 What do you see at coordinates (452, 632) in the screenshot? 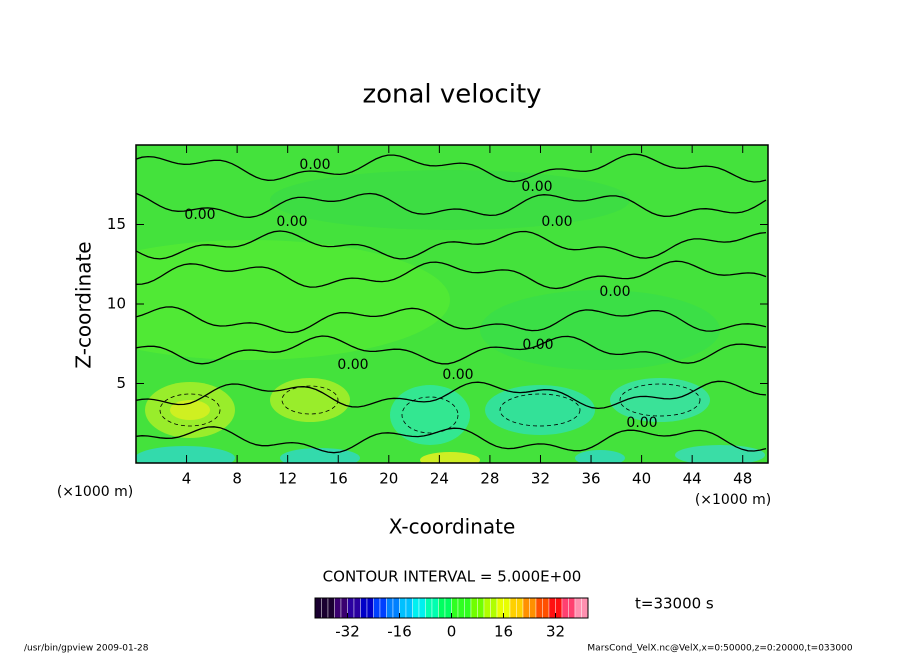
I see `colorbar-tick-label: 0` at bounding box center [452, 632].